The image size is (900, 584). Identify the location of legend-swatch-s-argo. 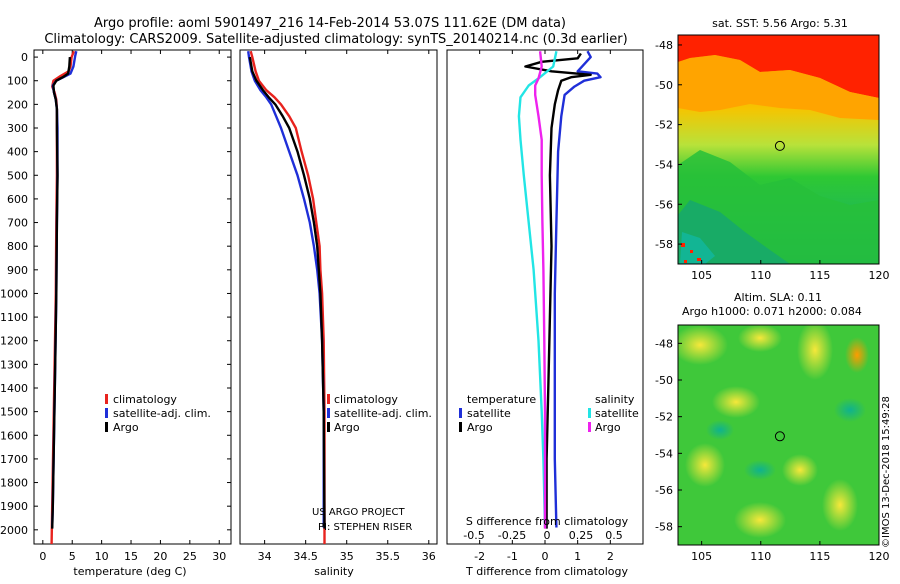
(589, 427).